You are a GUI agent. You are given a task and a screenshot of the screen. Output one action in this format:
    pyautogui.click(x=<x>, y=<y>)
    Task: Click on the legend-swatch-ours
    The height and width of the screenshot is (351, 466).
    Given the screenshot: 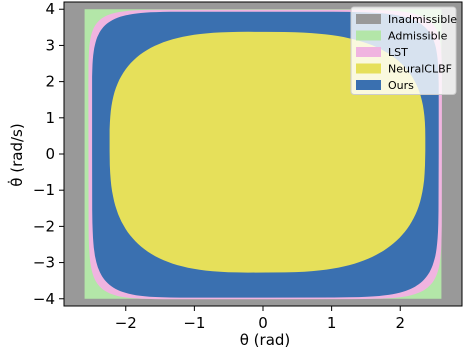 What is the action you would take?
    pyautogui.click(x=368, y=85)
    